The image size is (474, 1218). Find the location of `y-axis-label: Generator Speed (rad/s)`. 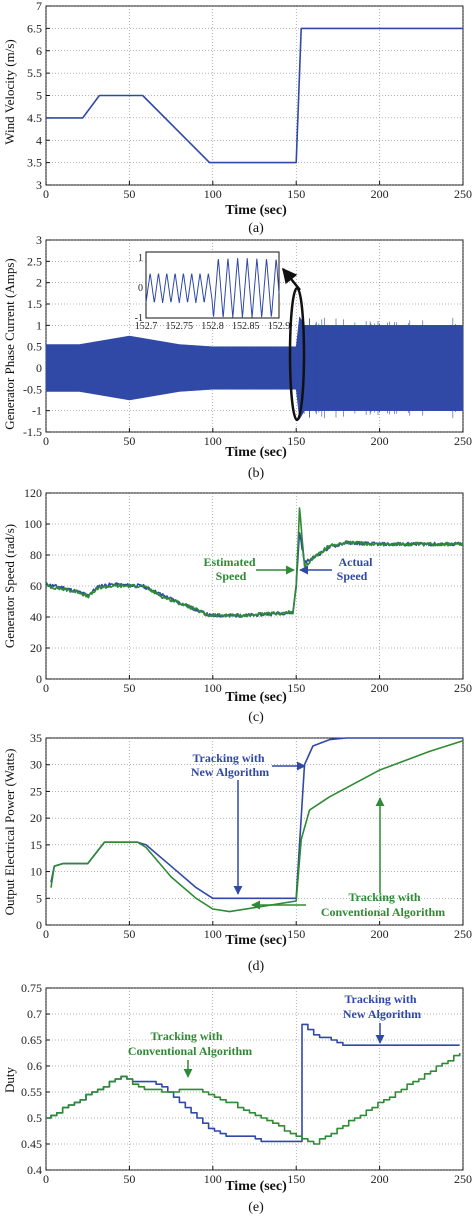

y-axis-label: Generator Speed (rad/s) is located at coordinates (9, 586).